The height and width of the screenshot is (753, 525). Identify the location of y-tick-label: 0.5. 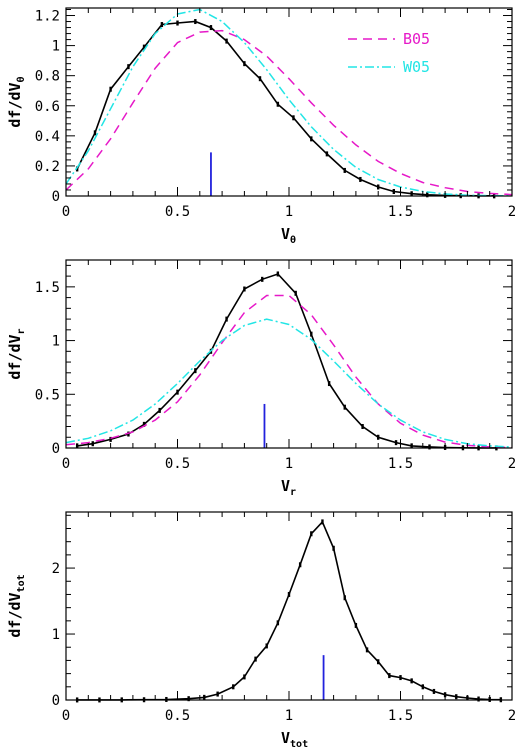
(47, 395).